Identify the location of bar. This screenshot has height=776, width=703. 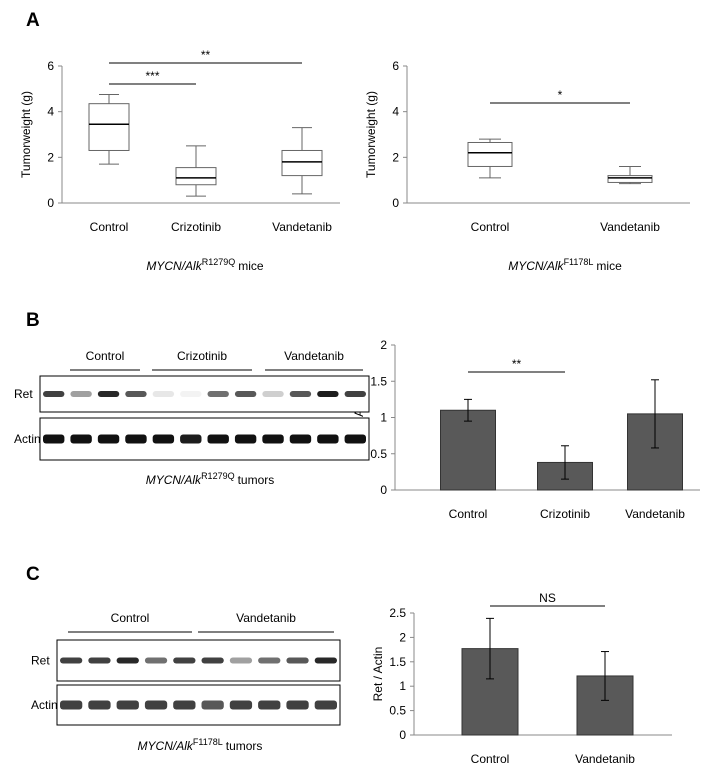
(468, 450).